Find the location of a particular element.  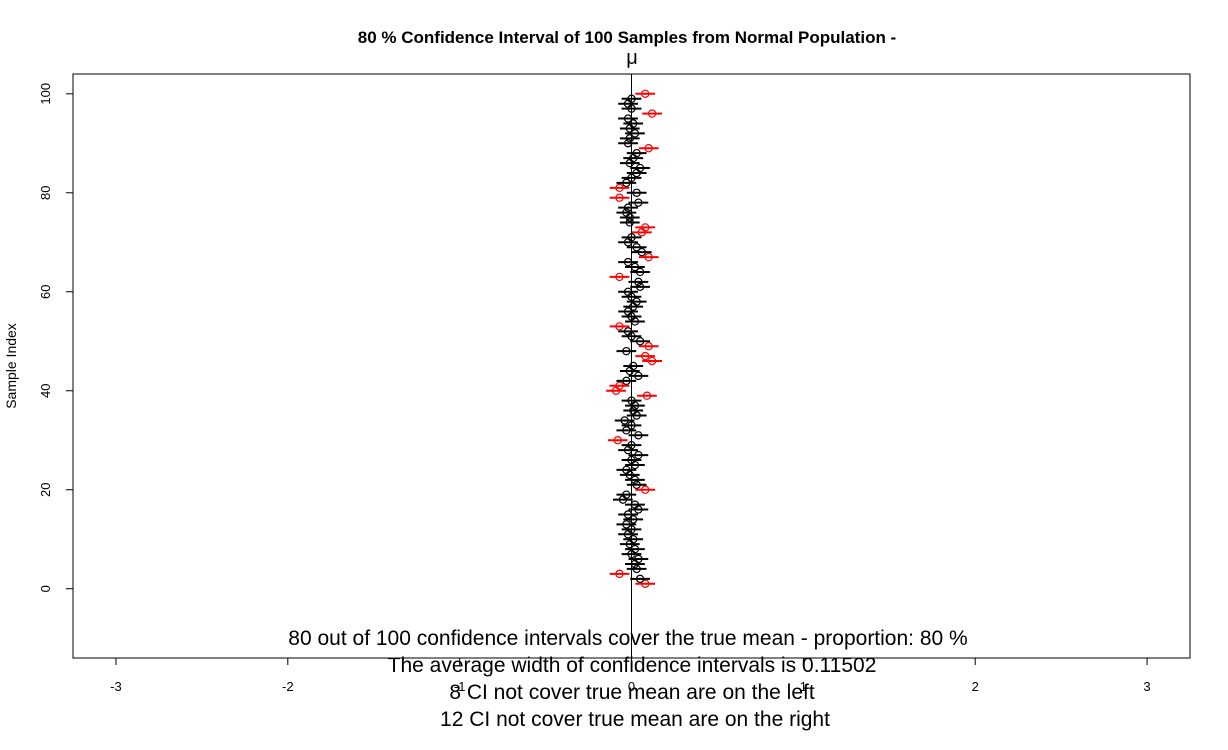

y-axis-label: Sample Index is located at coordinates (11, 366).